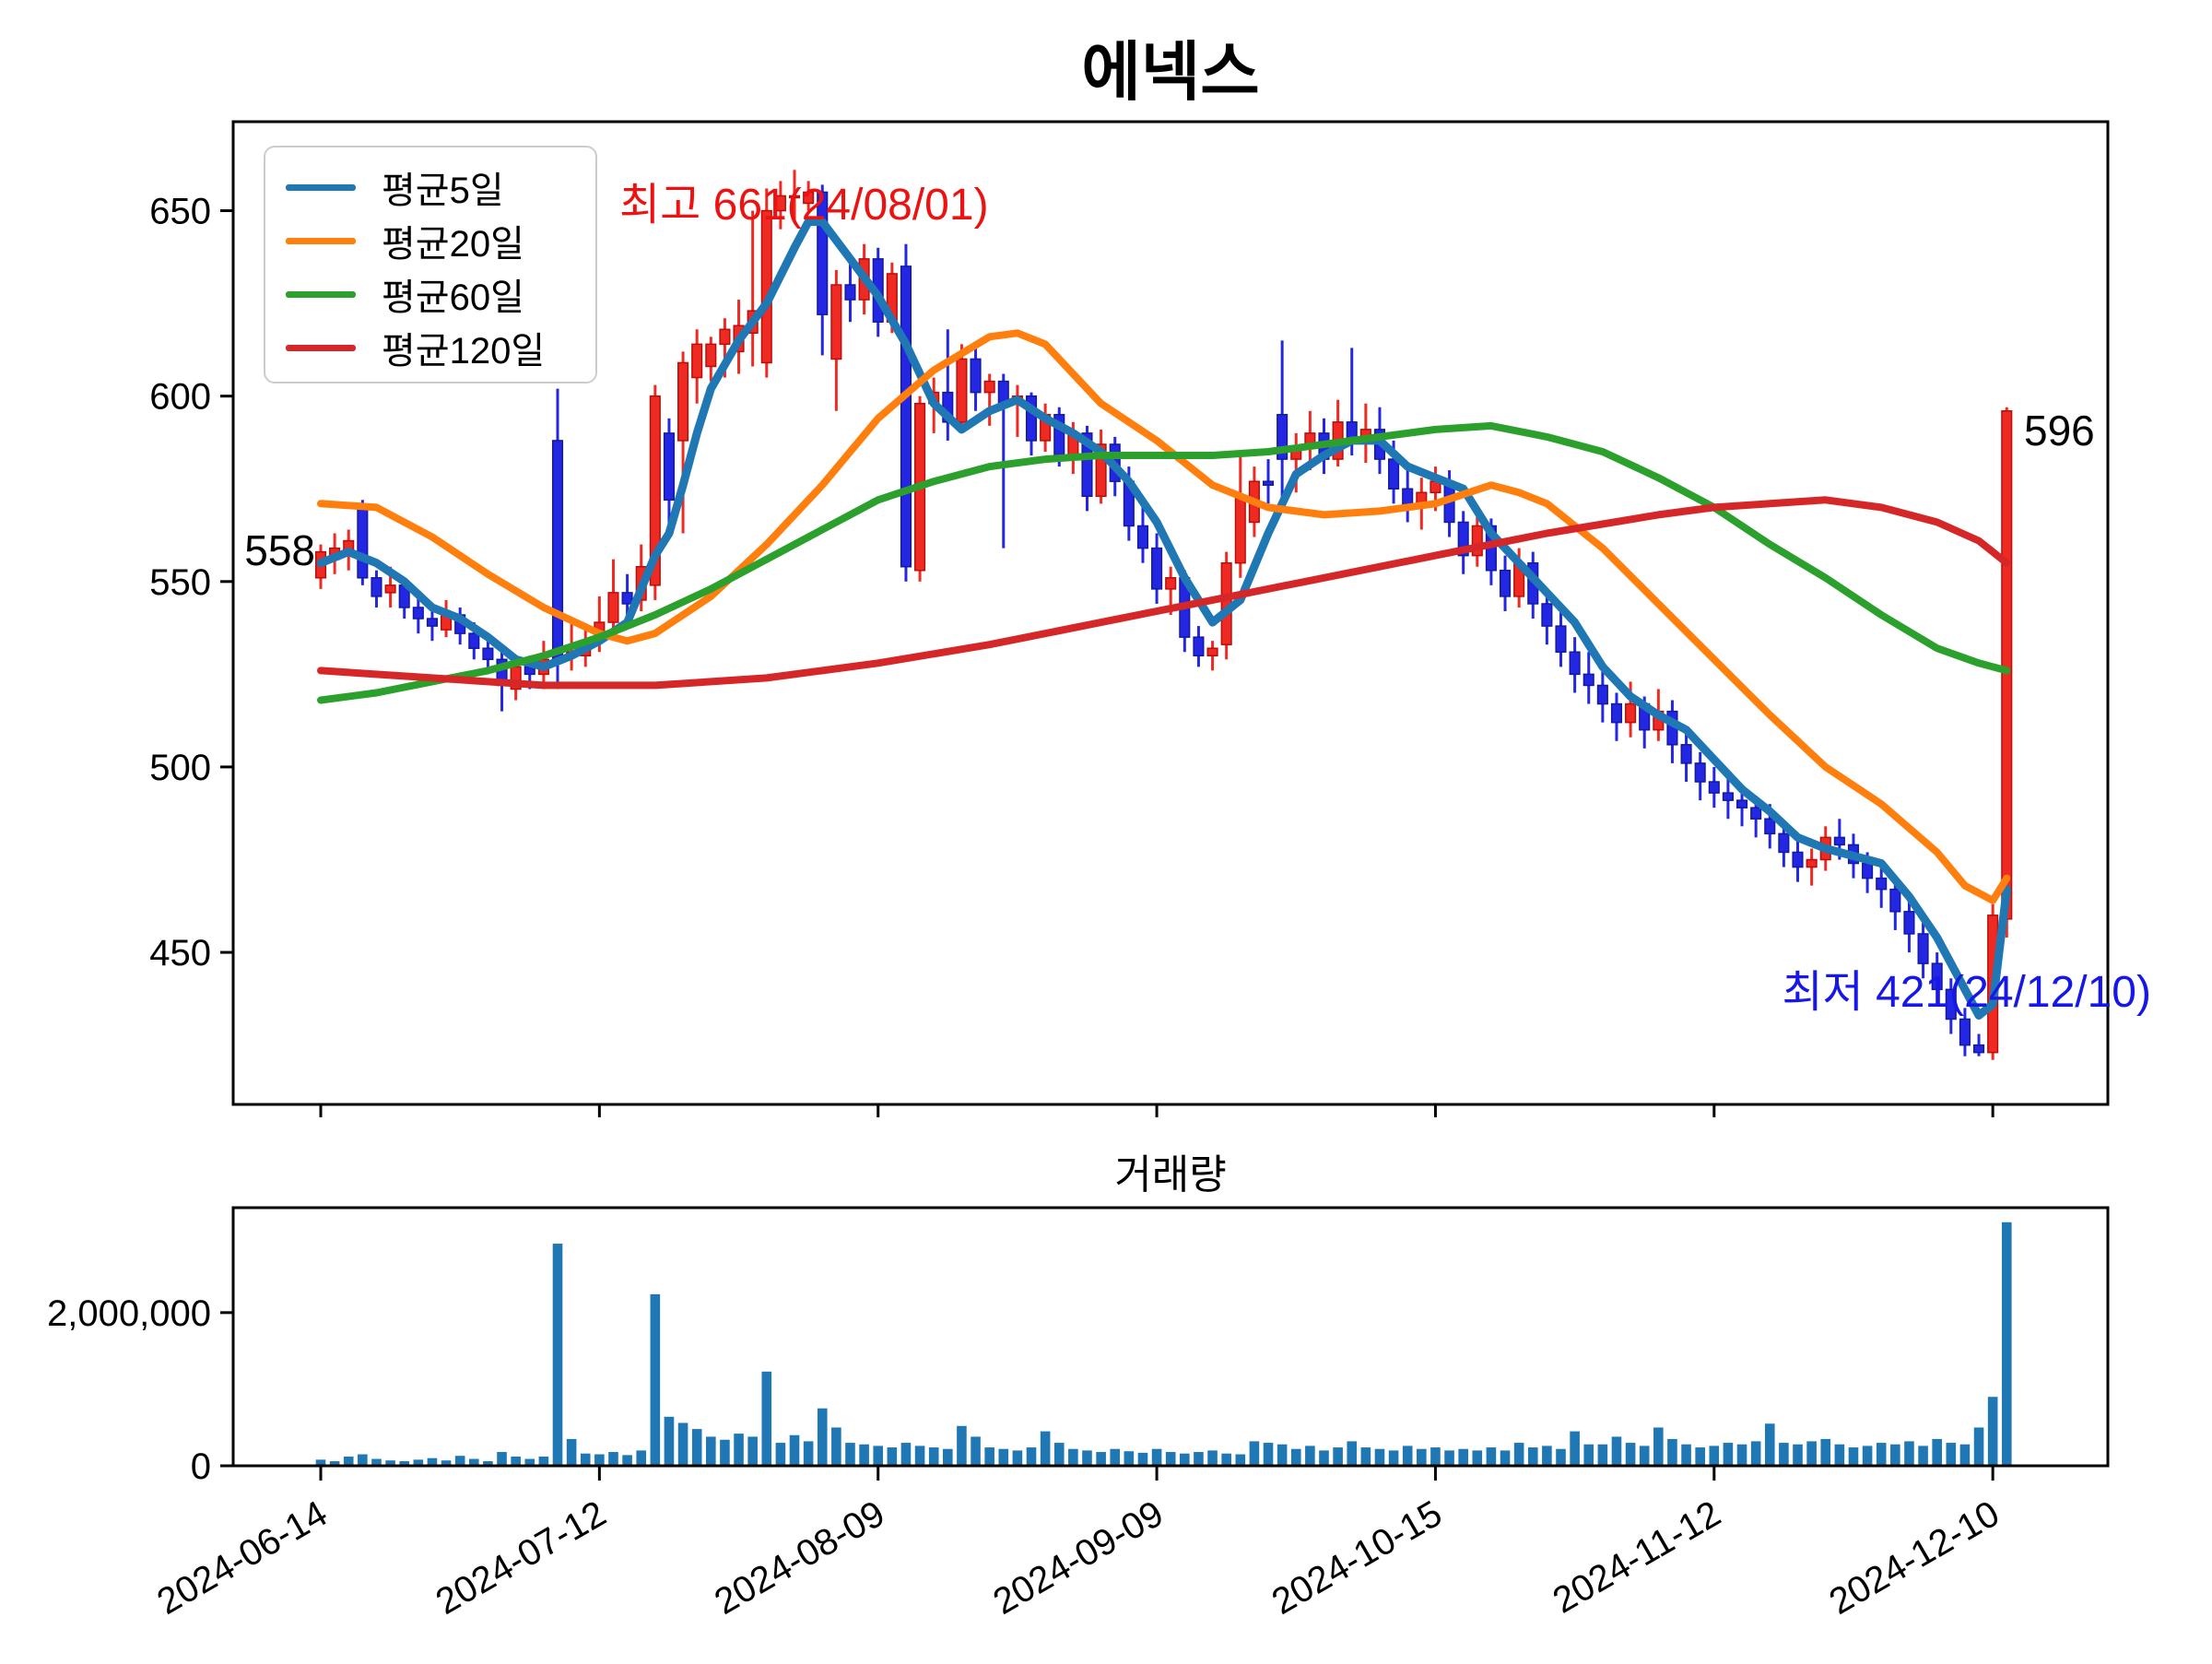  I want to click on date-tick-label: 2024-07-12, so click(521, 1558).